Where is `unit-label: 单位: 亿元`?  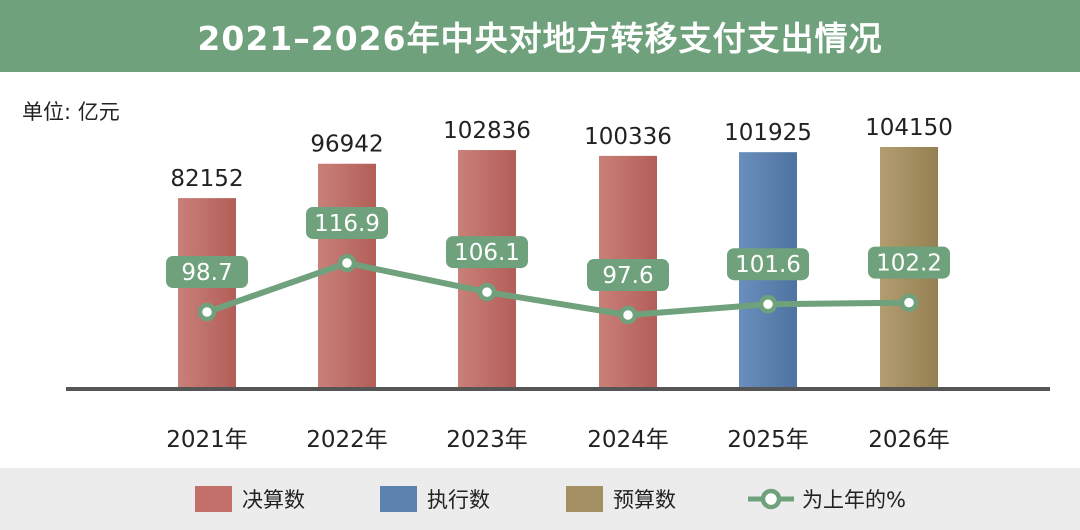
unit-label: 单位: 亿元 is located at coordinates (71, 112).